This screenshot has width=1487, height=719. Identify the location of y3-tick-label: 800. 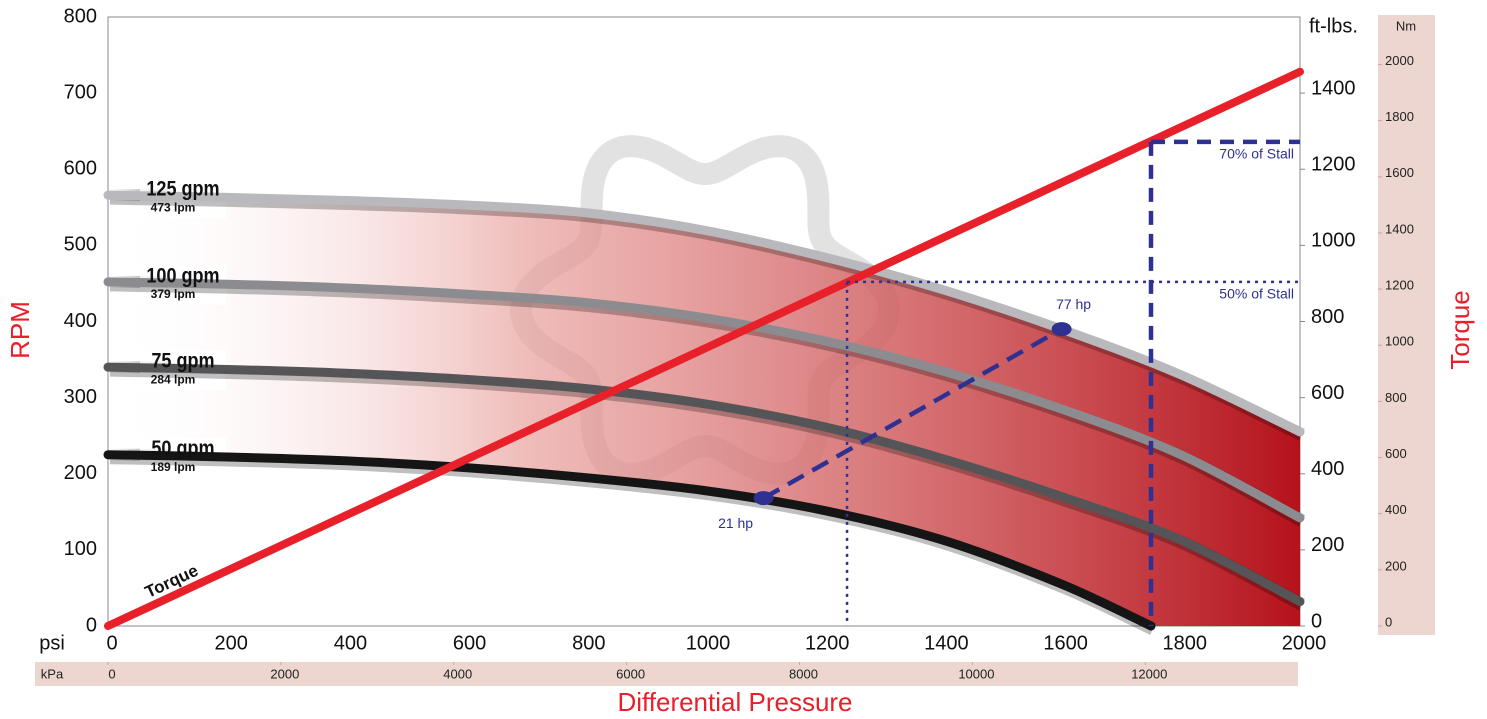
(1396, 397).